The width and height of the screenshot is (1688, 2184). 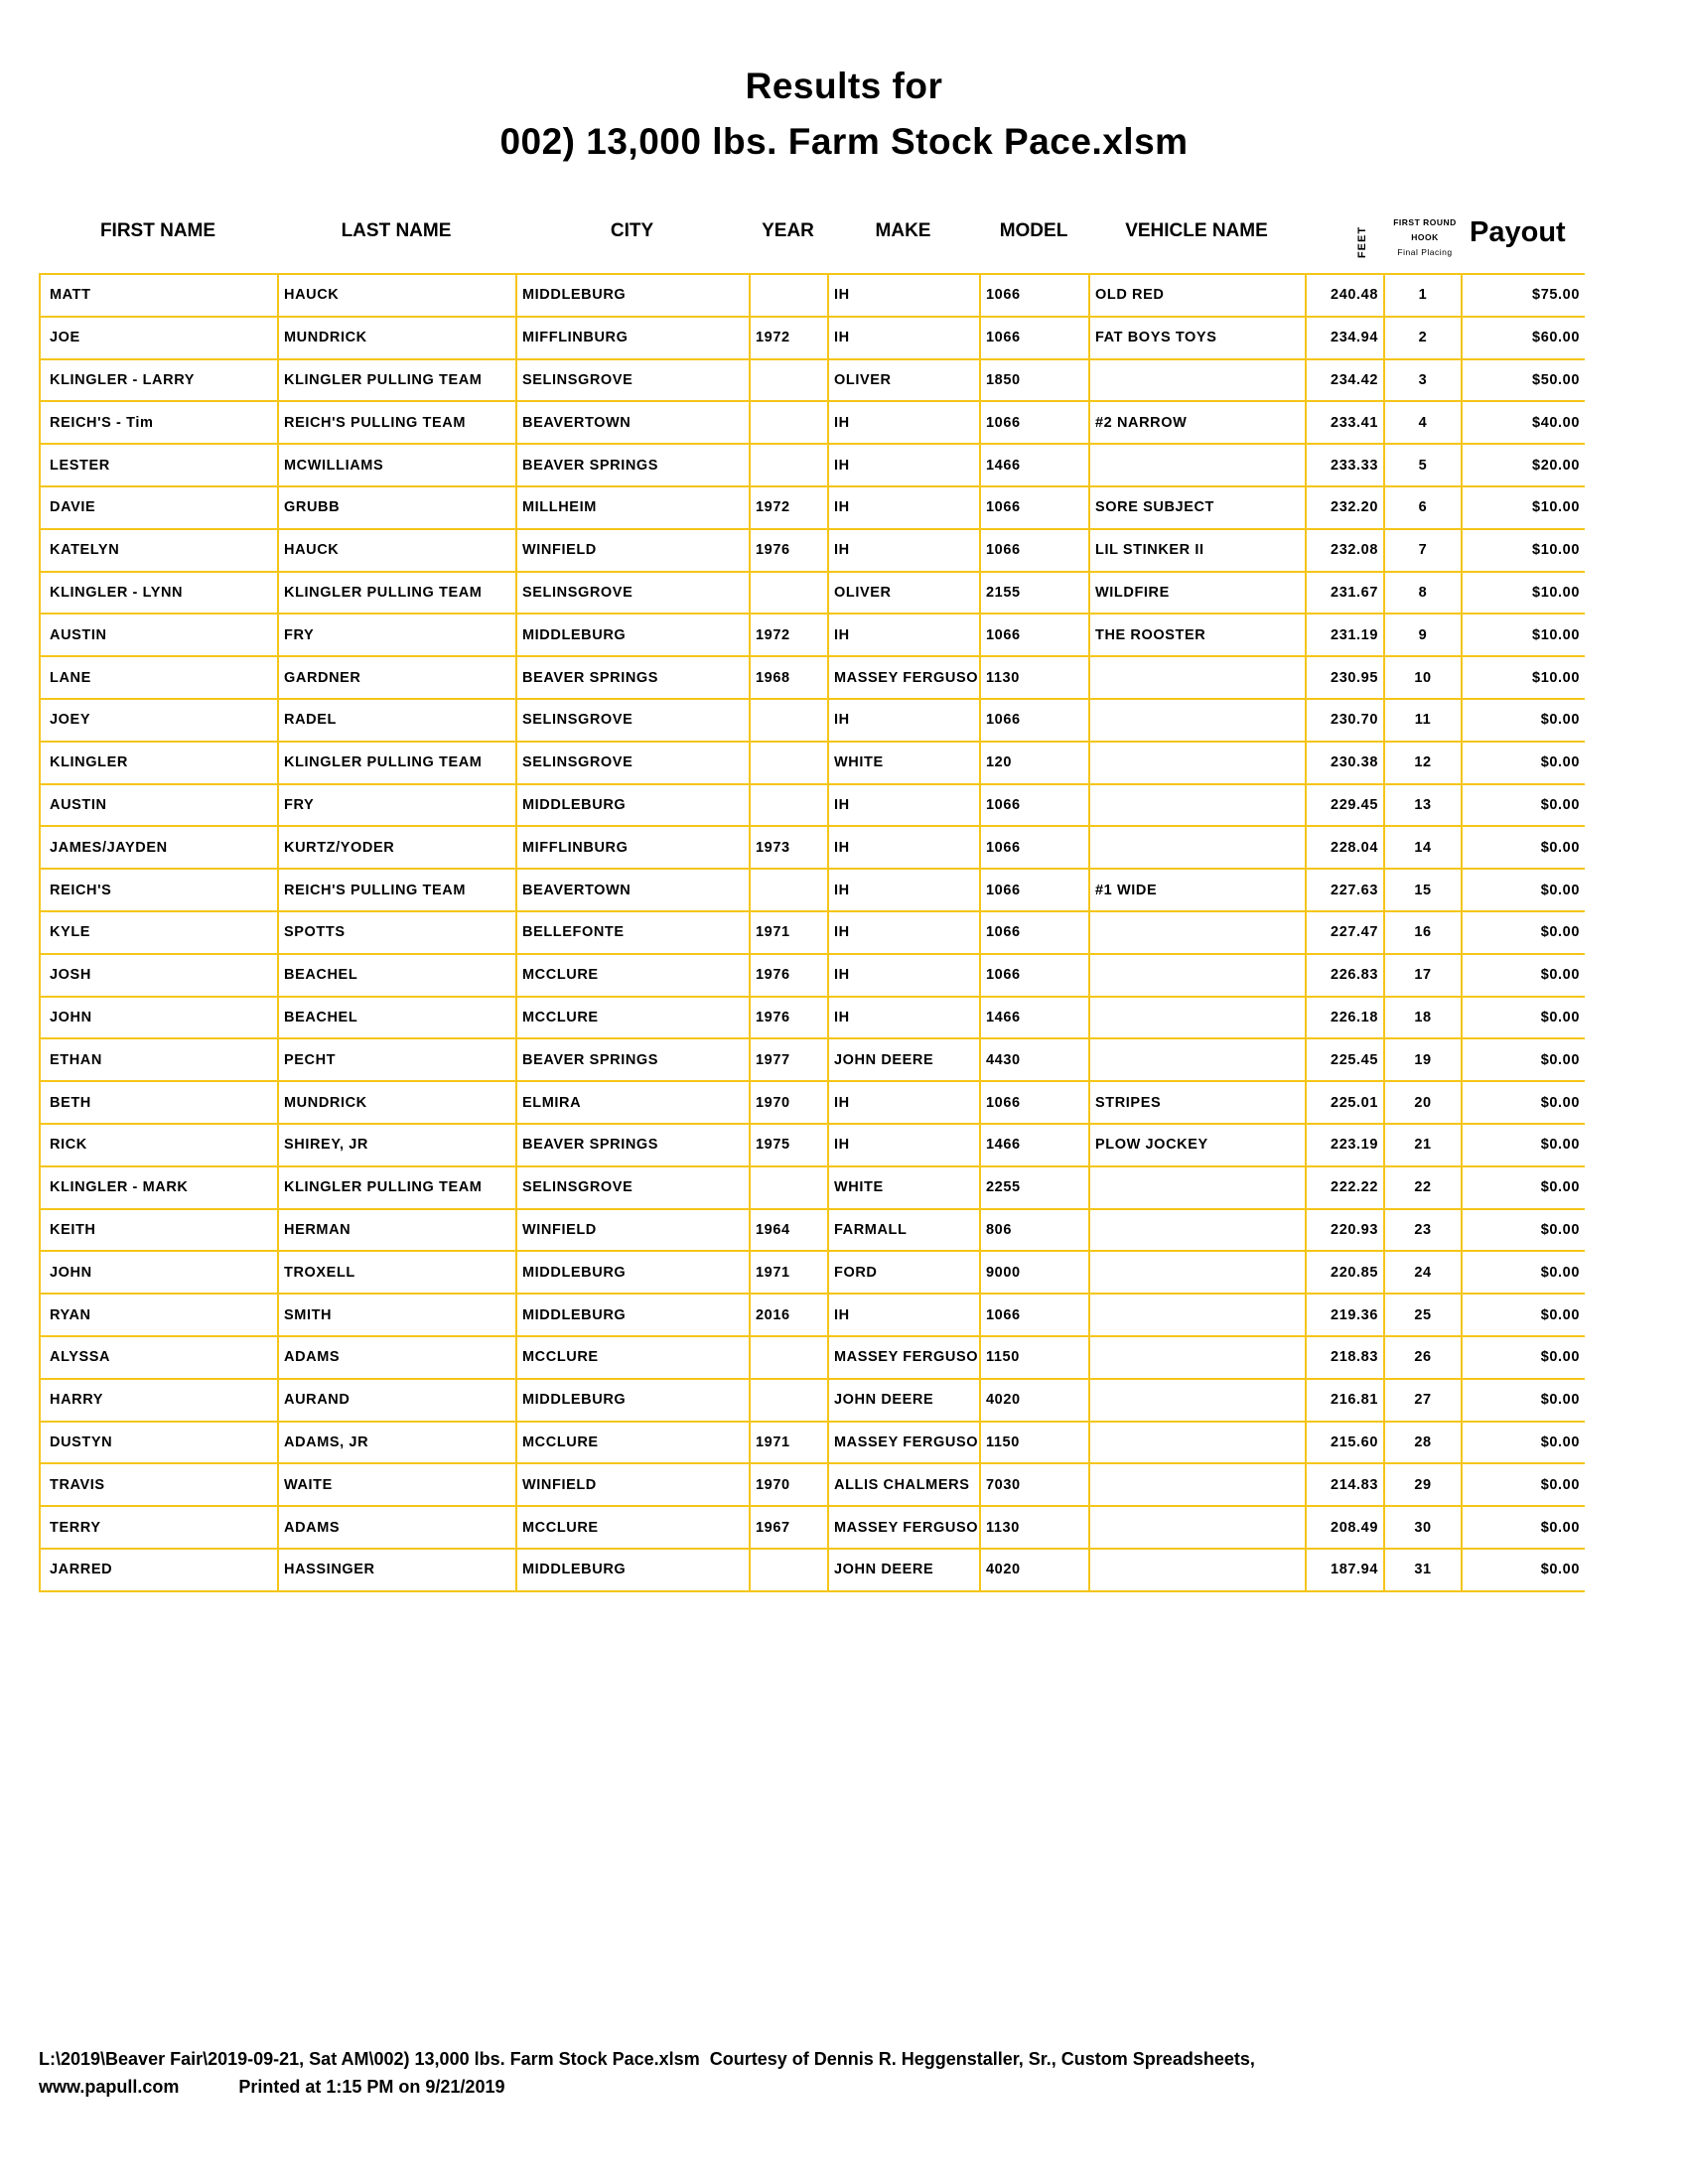 I want to click on cell-first-name: JOSH, so click(x=158, y=975).